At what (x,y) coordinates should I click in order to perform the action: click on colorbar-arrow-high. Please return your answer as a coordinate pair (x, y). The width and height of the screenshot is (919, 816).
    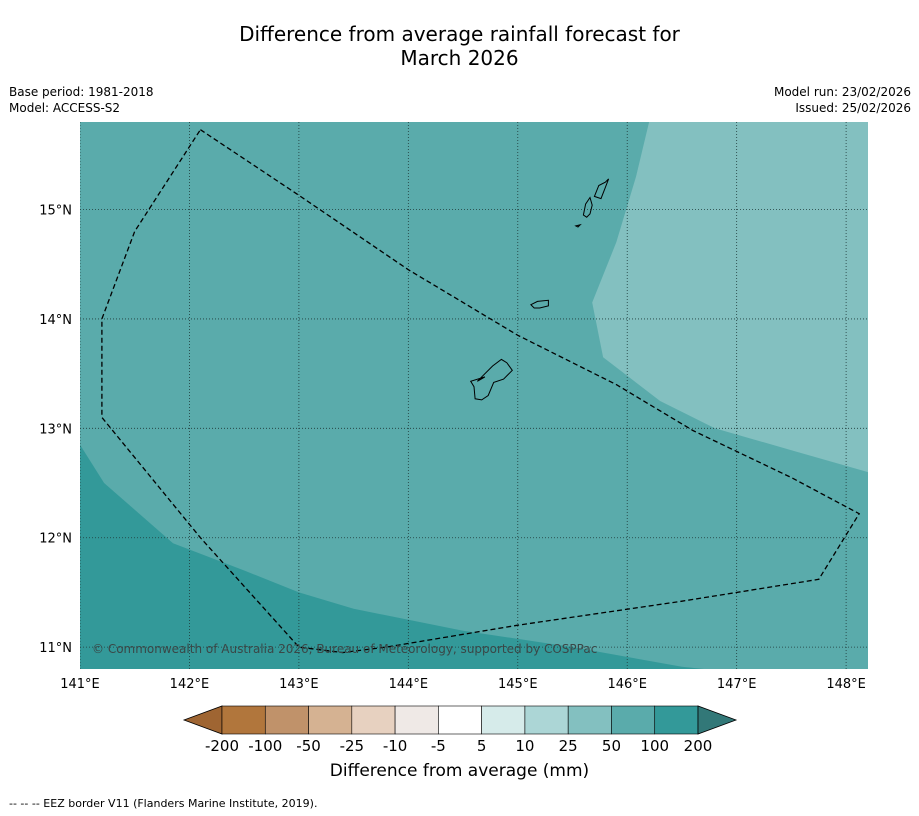
    Looking at the image, I should click on (717, 720).